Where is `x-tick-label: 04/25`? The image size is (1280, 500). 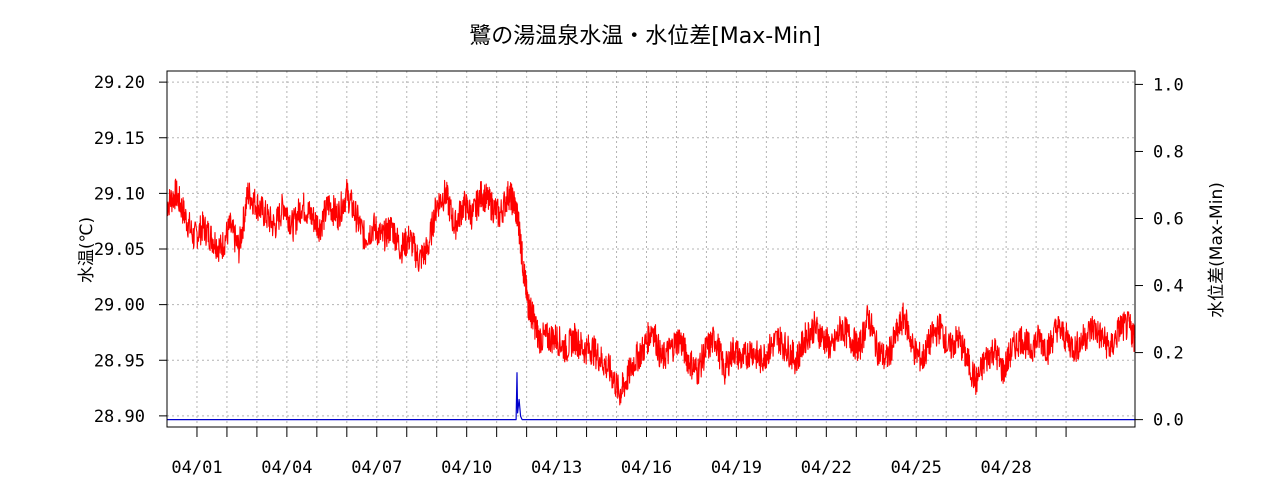
x-tick-label: 04/25 is located at coordinates (916, 468).